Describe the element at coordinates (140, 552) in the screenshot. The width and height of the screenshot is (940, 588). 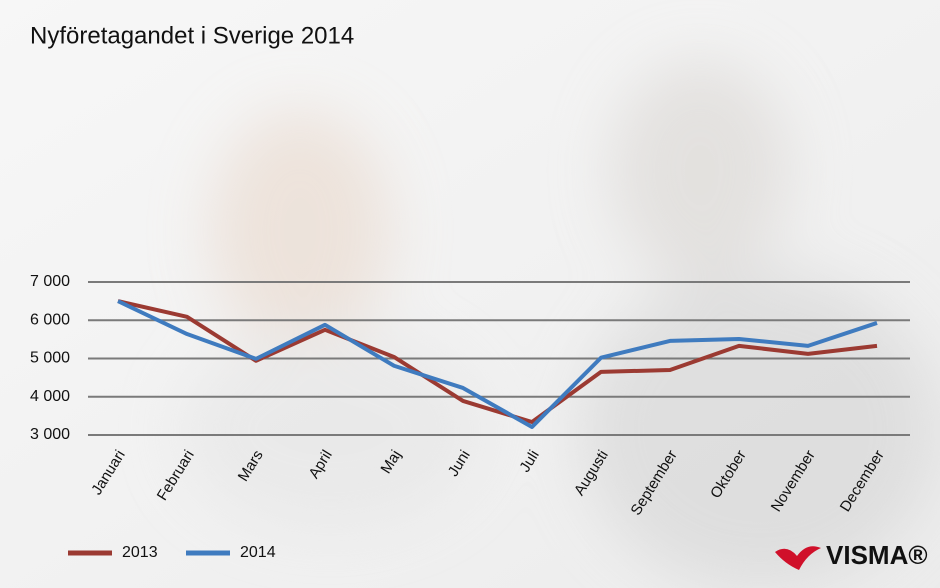
I see `legend-label: 2013` at that location.